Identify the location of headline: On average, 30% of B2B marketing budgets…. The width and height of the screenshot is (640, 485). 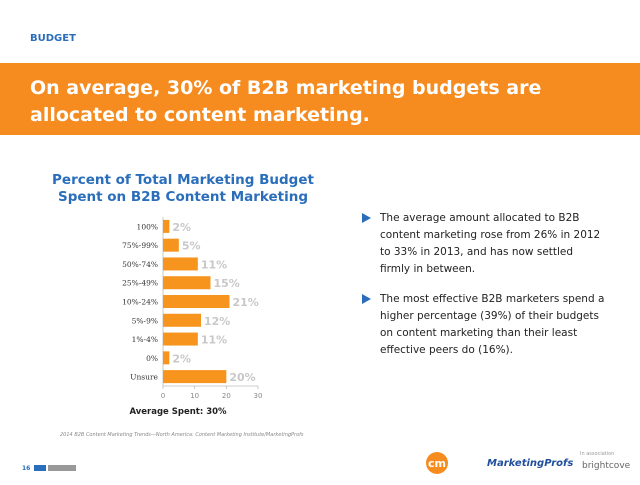
(285, 88).